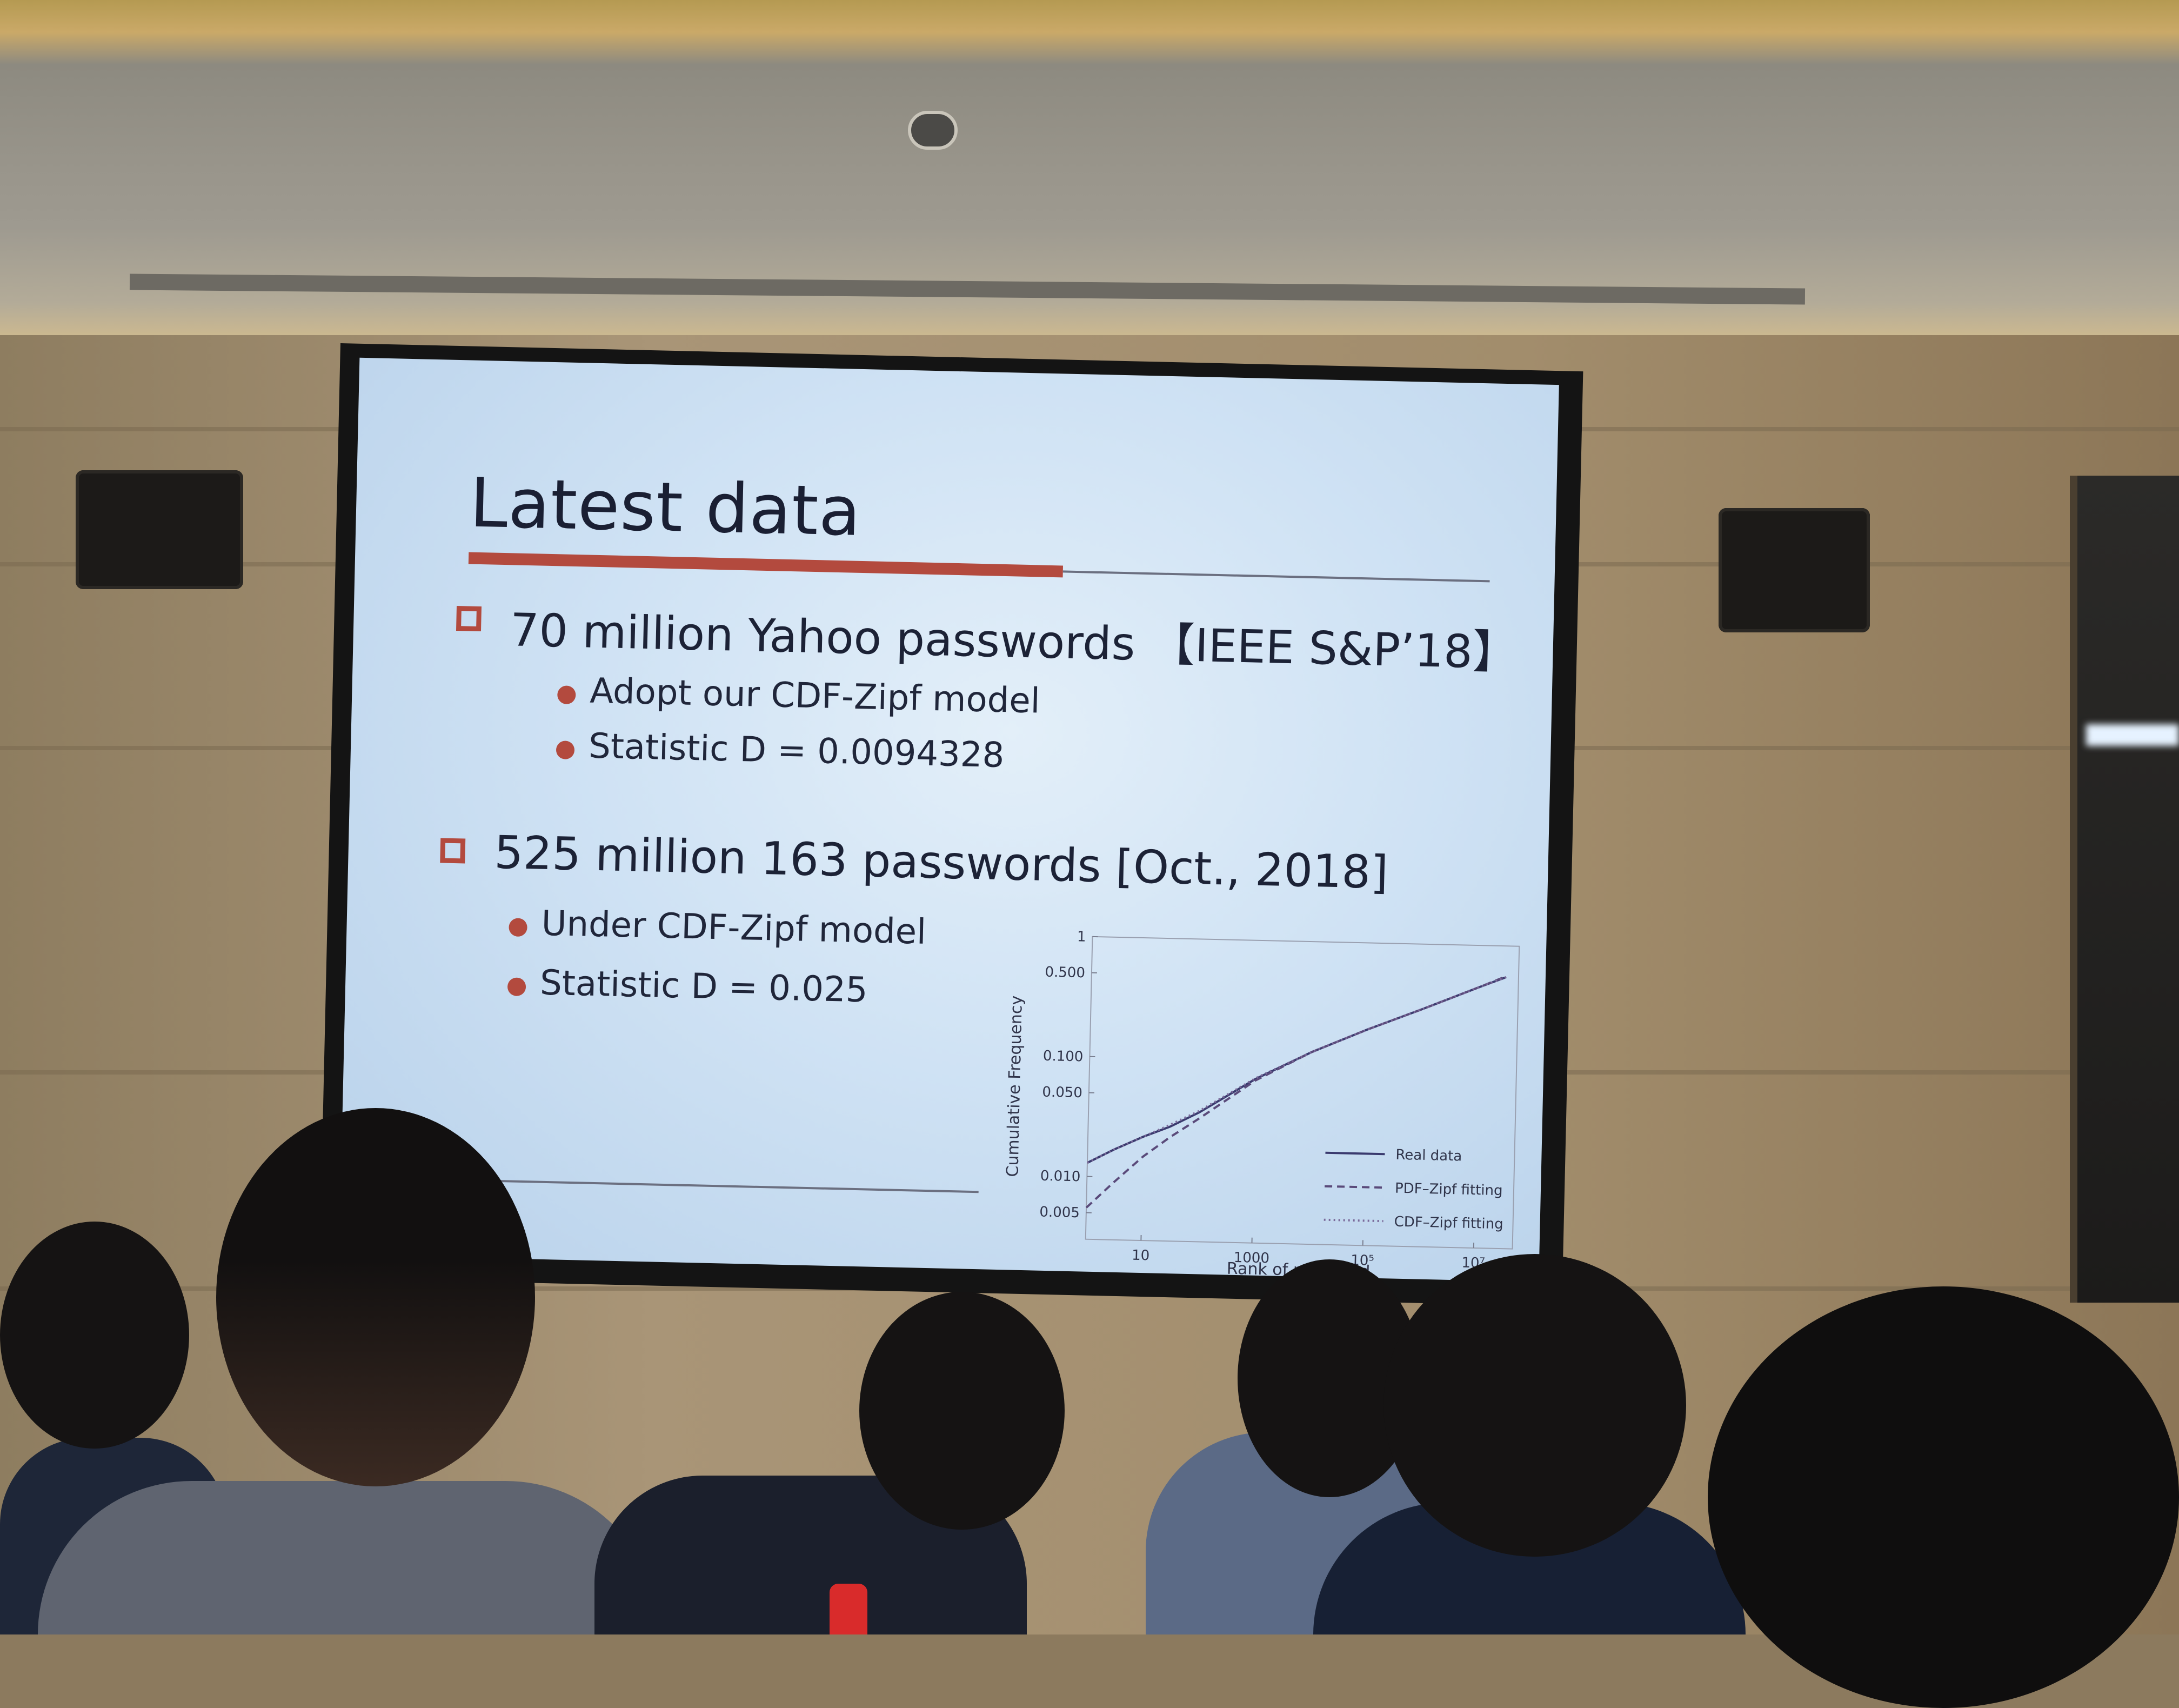  Describe the element at coordinates (766, 564) in the screenshot. I see `title-underline` at that location.